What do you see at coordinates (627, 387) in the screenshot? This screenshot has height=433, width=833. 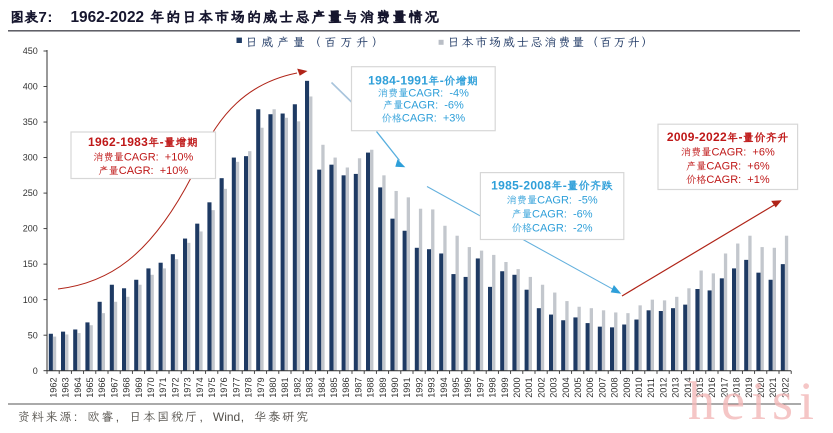 I see `svg-text: 2009` at bounding box center [627, 387].